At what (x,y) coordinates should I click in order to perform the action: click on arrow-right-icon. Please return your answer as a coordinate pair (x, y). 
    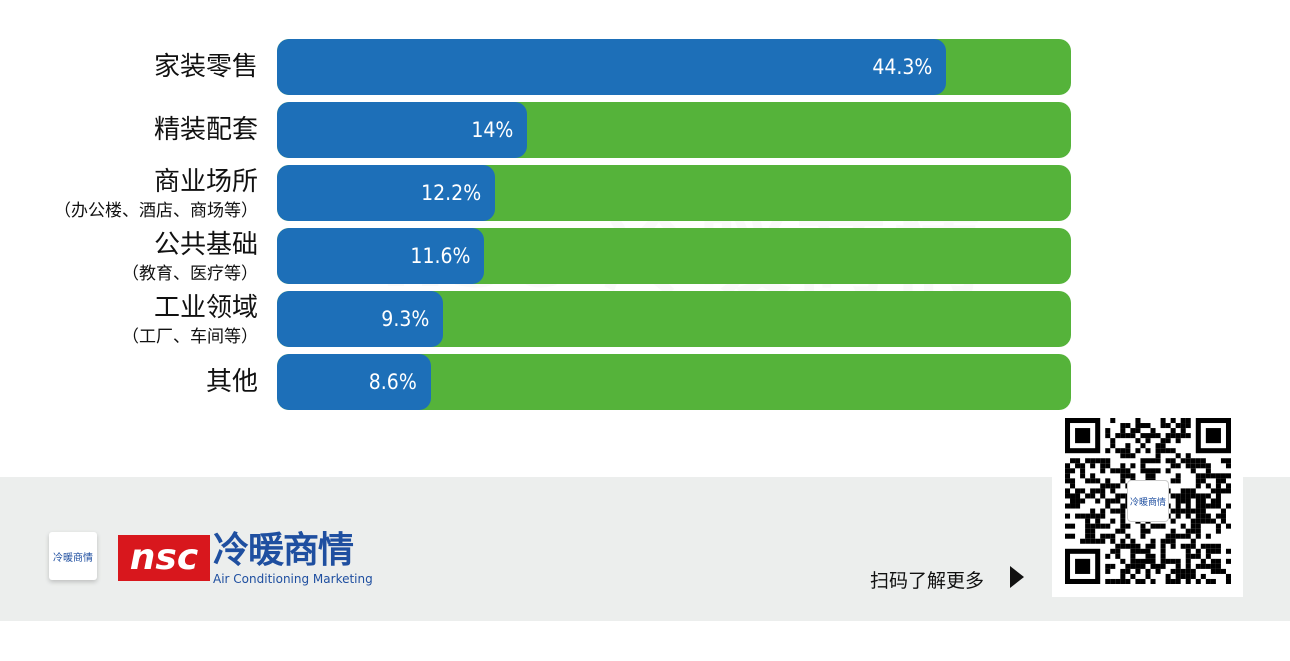
    Looking at the image, I should click on (1017, 577).